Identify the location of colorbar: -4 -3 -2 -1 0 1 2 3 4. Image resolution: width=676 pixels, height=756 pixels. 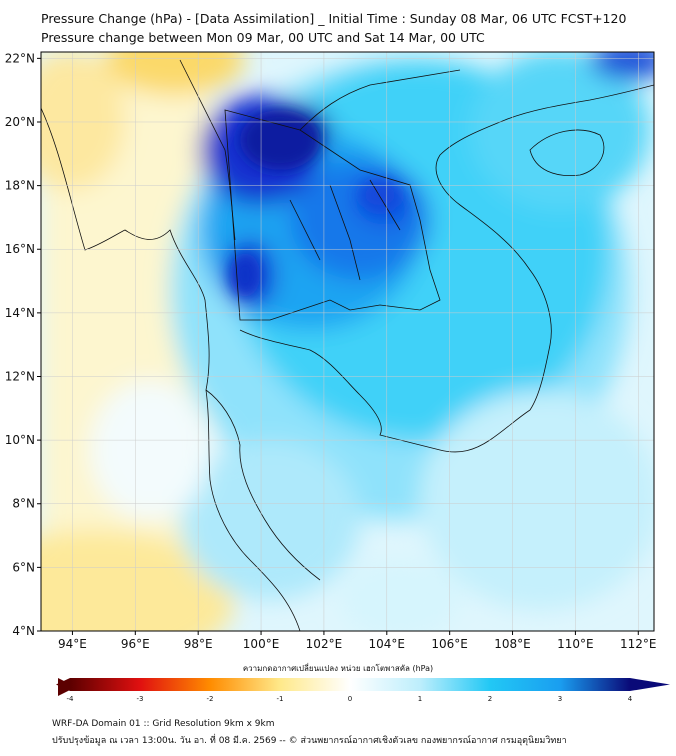
(363, 690).